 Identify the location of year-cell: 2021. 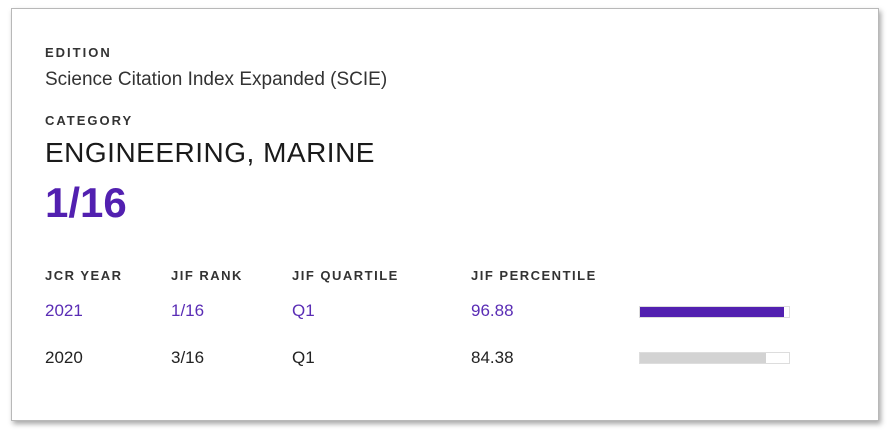
(64, 310).